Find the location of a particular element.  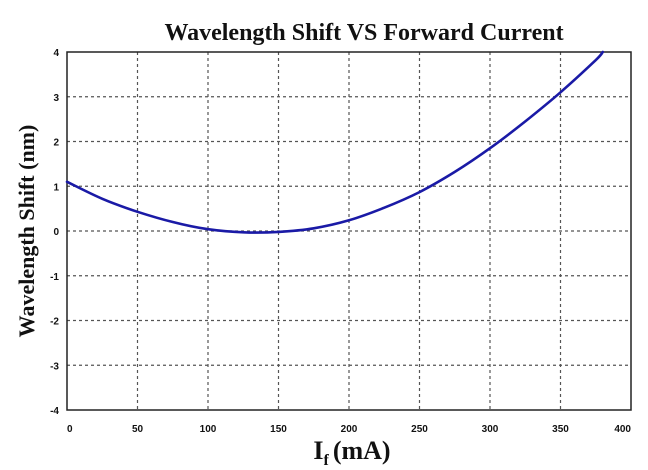

x-tick-labels: 0 50 100 150 200 250 300 350 400 is located at coordinates (349, 429).